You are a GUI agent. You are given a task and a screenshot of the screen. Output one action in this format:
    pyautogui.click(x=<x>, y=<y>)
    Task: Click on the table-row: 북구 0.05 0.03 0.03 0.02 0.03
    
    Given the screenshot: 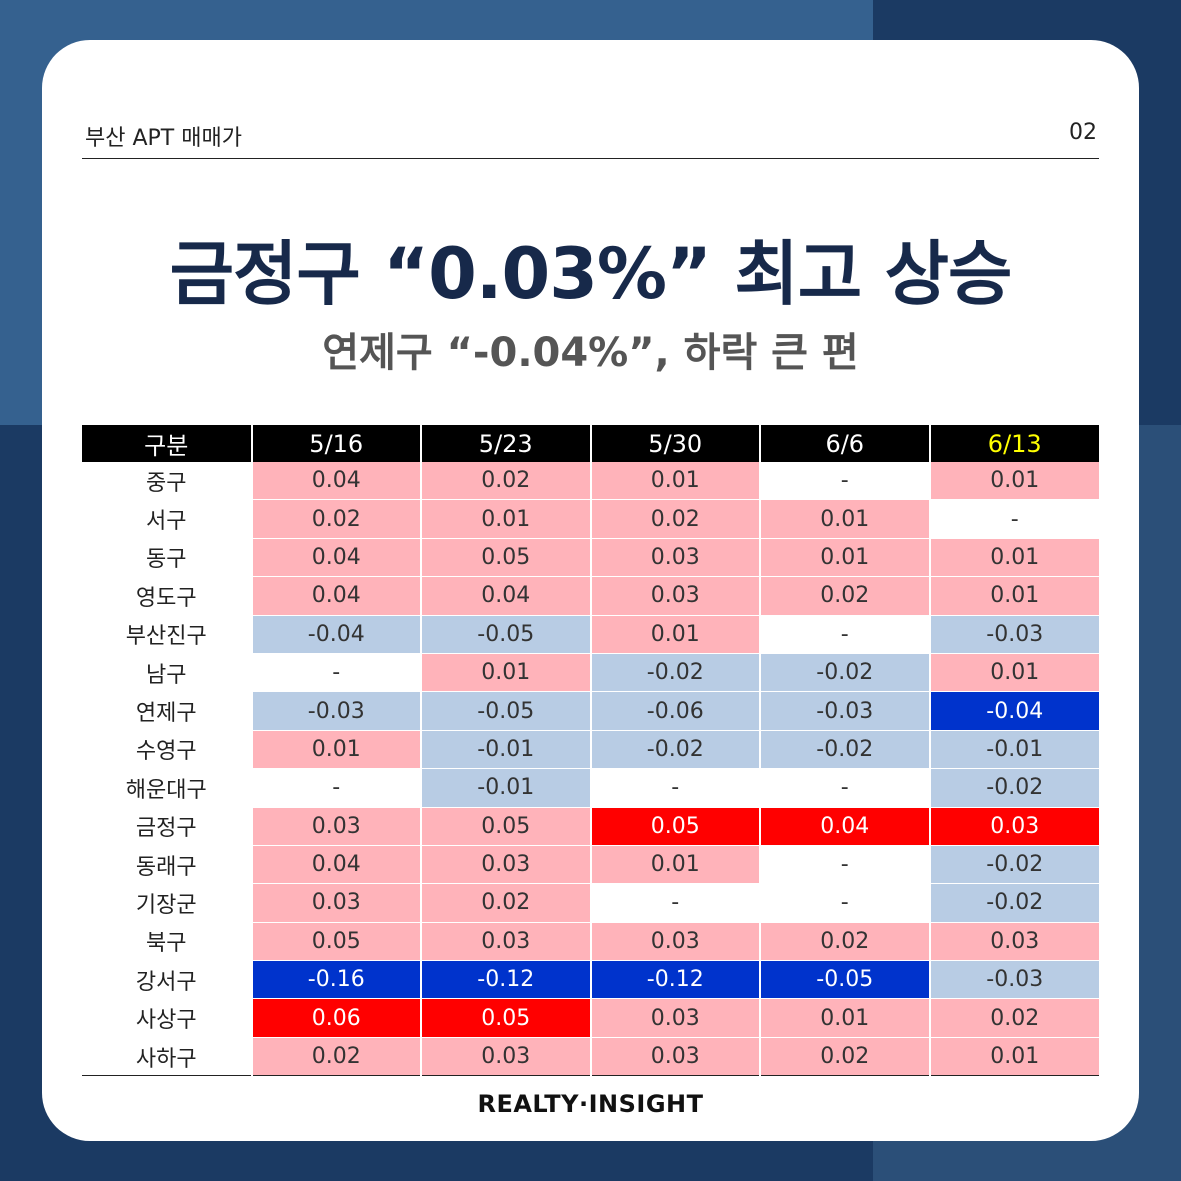 What is the action you would take?
    pyautogui.click(x=590, y=942)
    